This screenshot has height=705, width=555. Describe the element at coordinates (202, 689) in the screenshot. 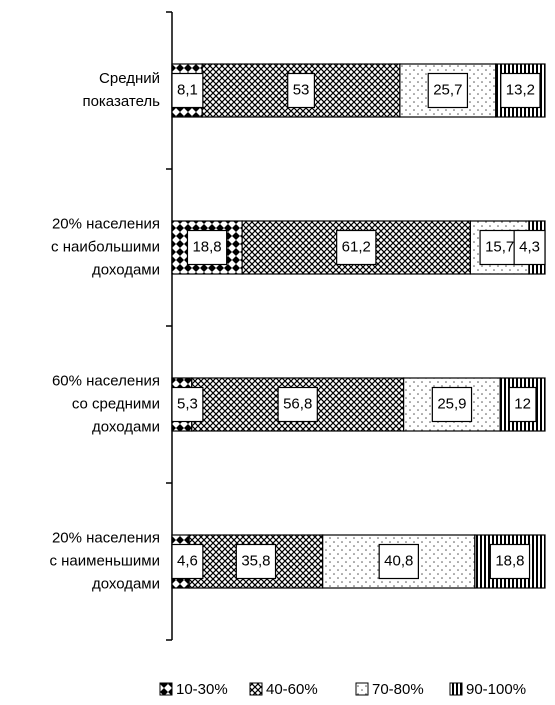

I see `legend-label: 10-30%` at that location.